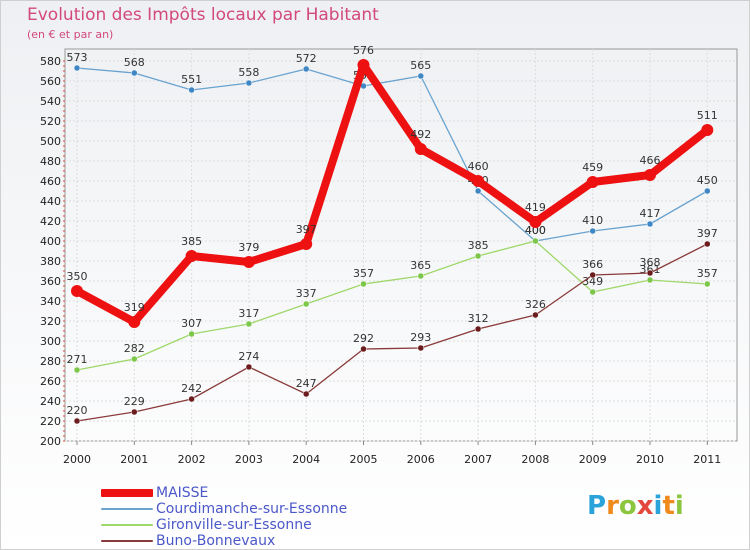 This screenshot has width=750, height=550. What do you see at coordinates (592, 220) in the screenshot?
I see `data-label: 410` at bounding box center [592, 220].